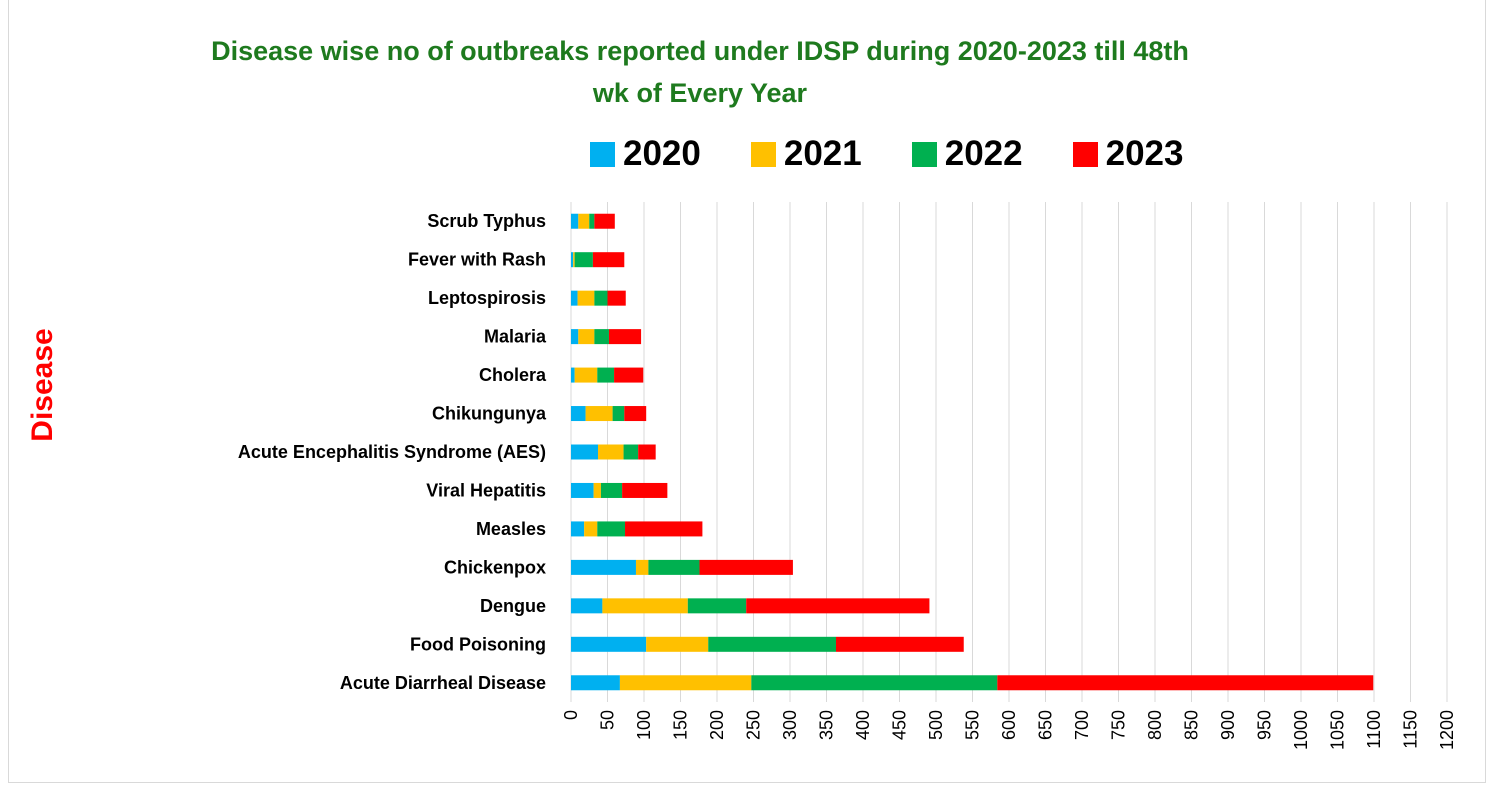 This screenshot has height=785, width=1490. I want to click on x-tick-label: 450, so click(900, 725).